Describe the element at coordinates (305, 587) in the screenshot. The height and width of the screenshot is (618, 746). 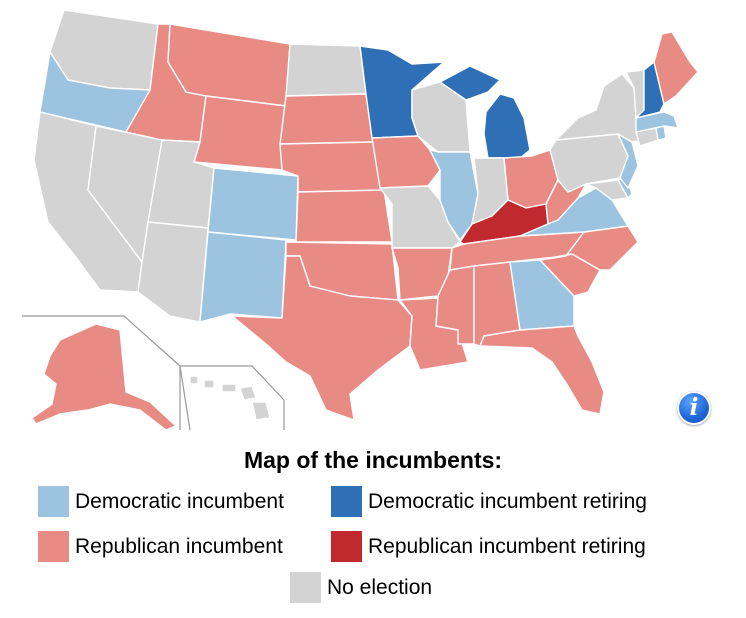
I see `swatch-no-election` at that location.